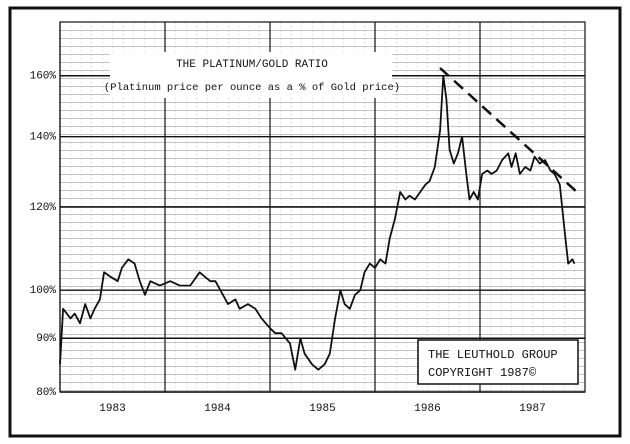 The width and height of the screenshot is (630, 444). What do you see at coordinates (322, 409) in the screenshot?
I see `x-tick-label: 1985` at bounding box center [322, 409].